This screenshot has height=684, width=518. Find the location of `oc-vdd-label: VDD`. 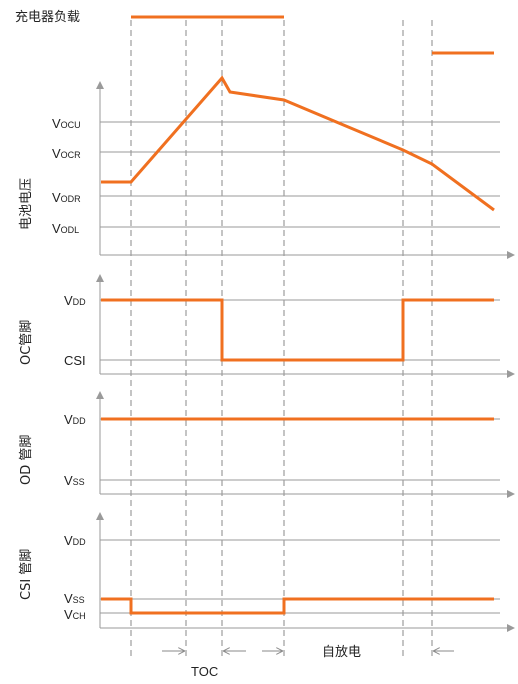

oc-vdd-label: VDD is located at coordinates (75, 300).